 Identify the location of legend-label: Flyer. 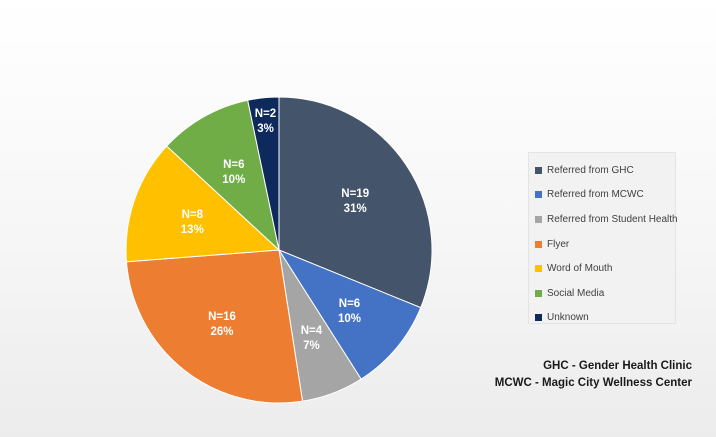
(558, 244).